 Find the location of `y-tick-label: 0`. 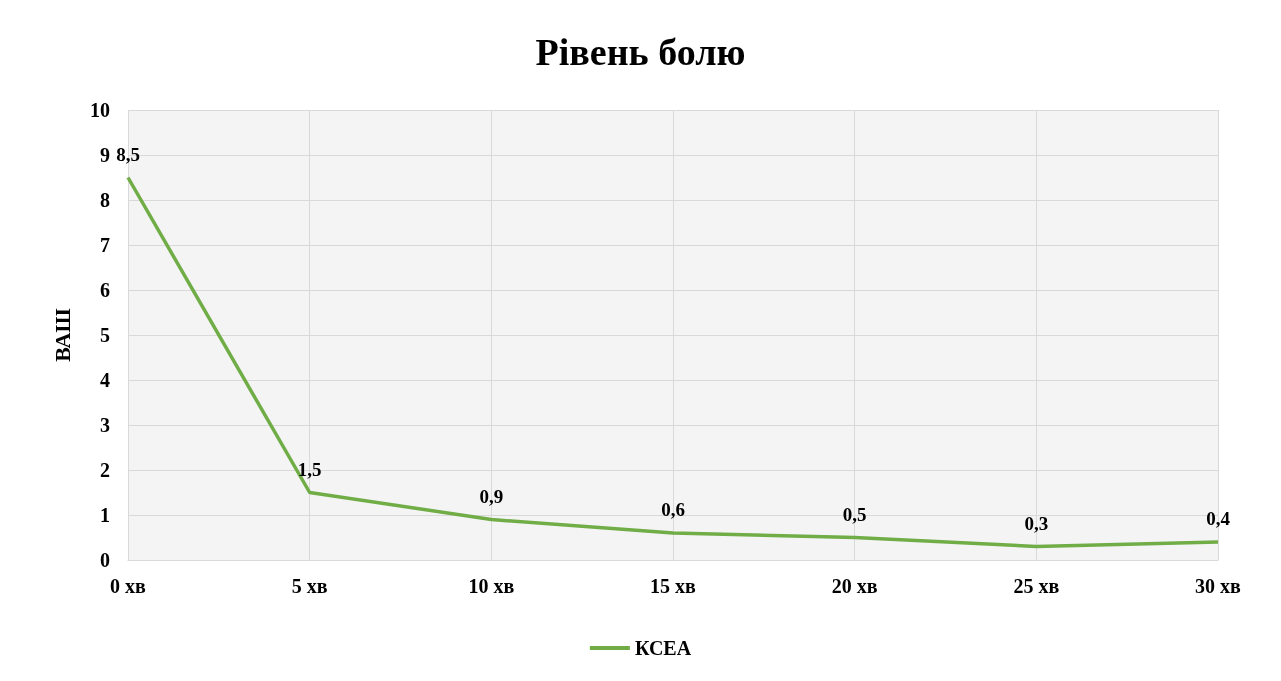

y-tick-label: 0 is located at coordinates (105, 560).